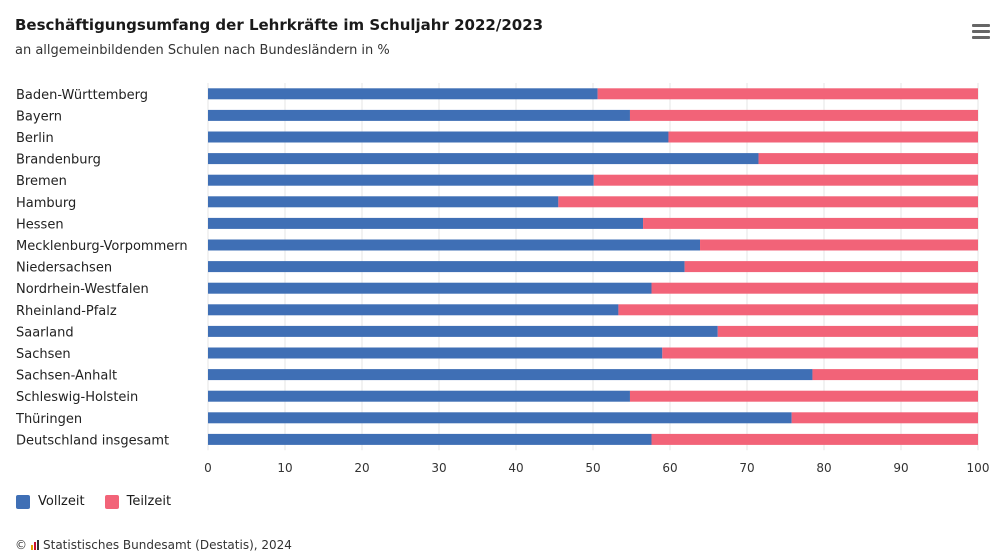 This screenshot has width=999, height=553. I want to click on legend-label-vollzeit: Vollzeit, so click(61, 501).